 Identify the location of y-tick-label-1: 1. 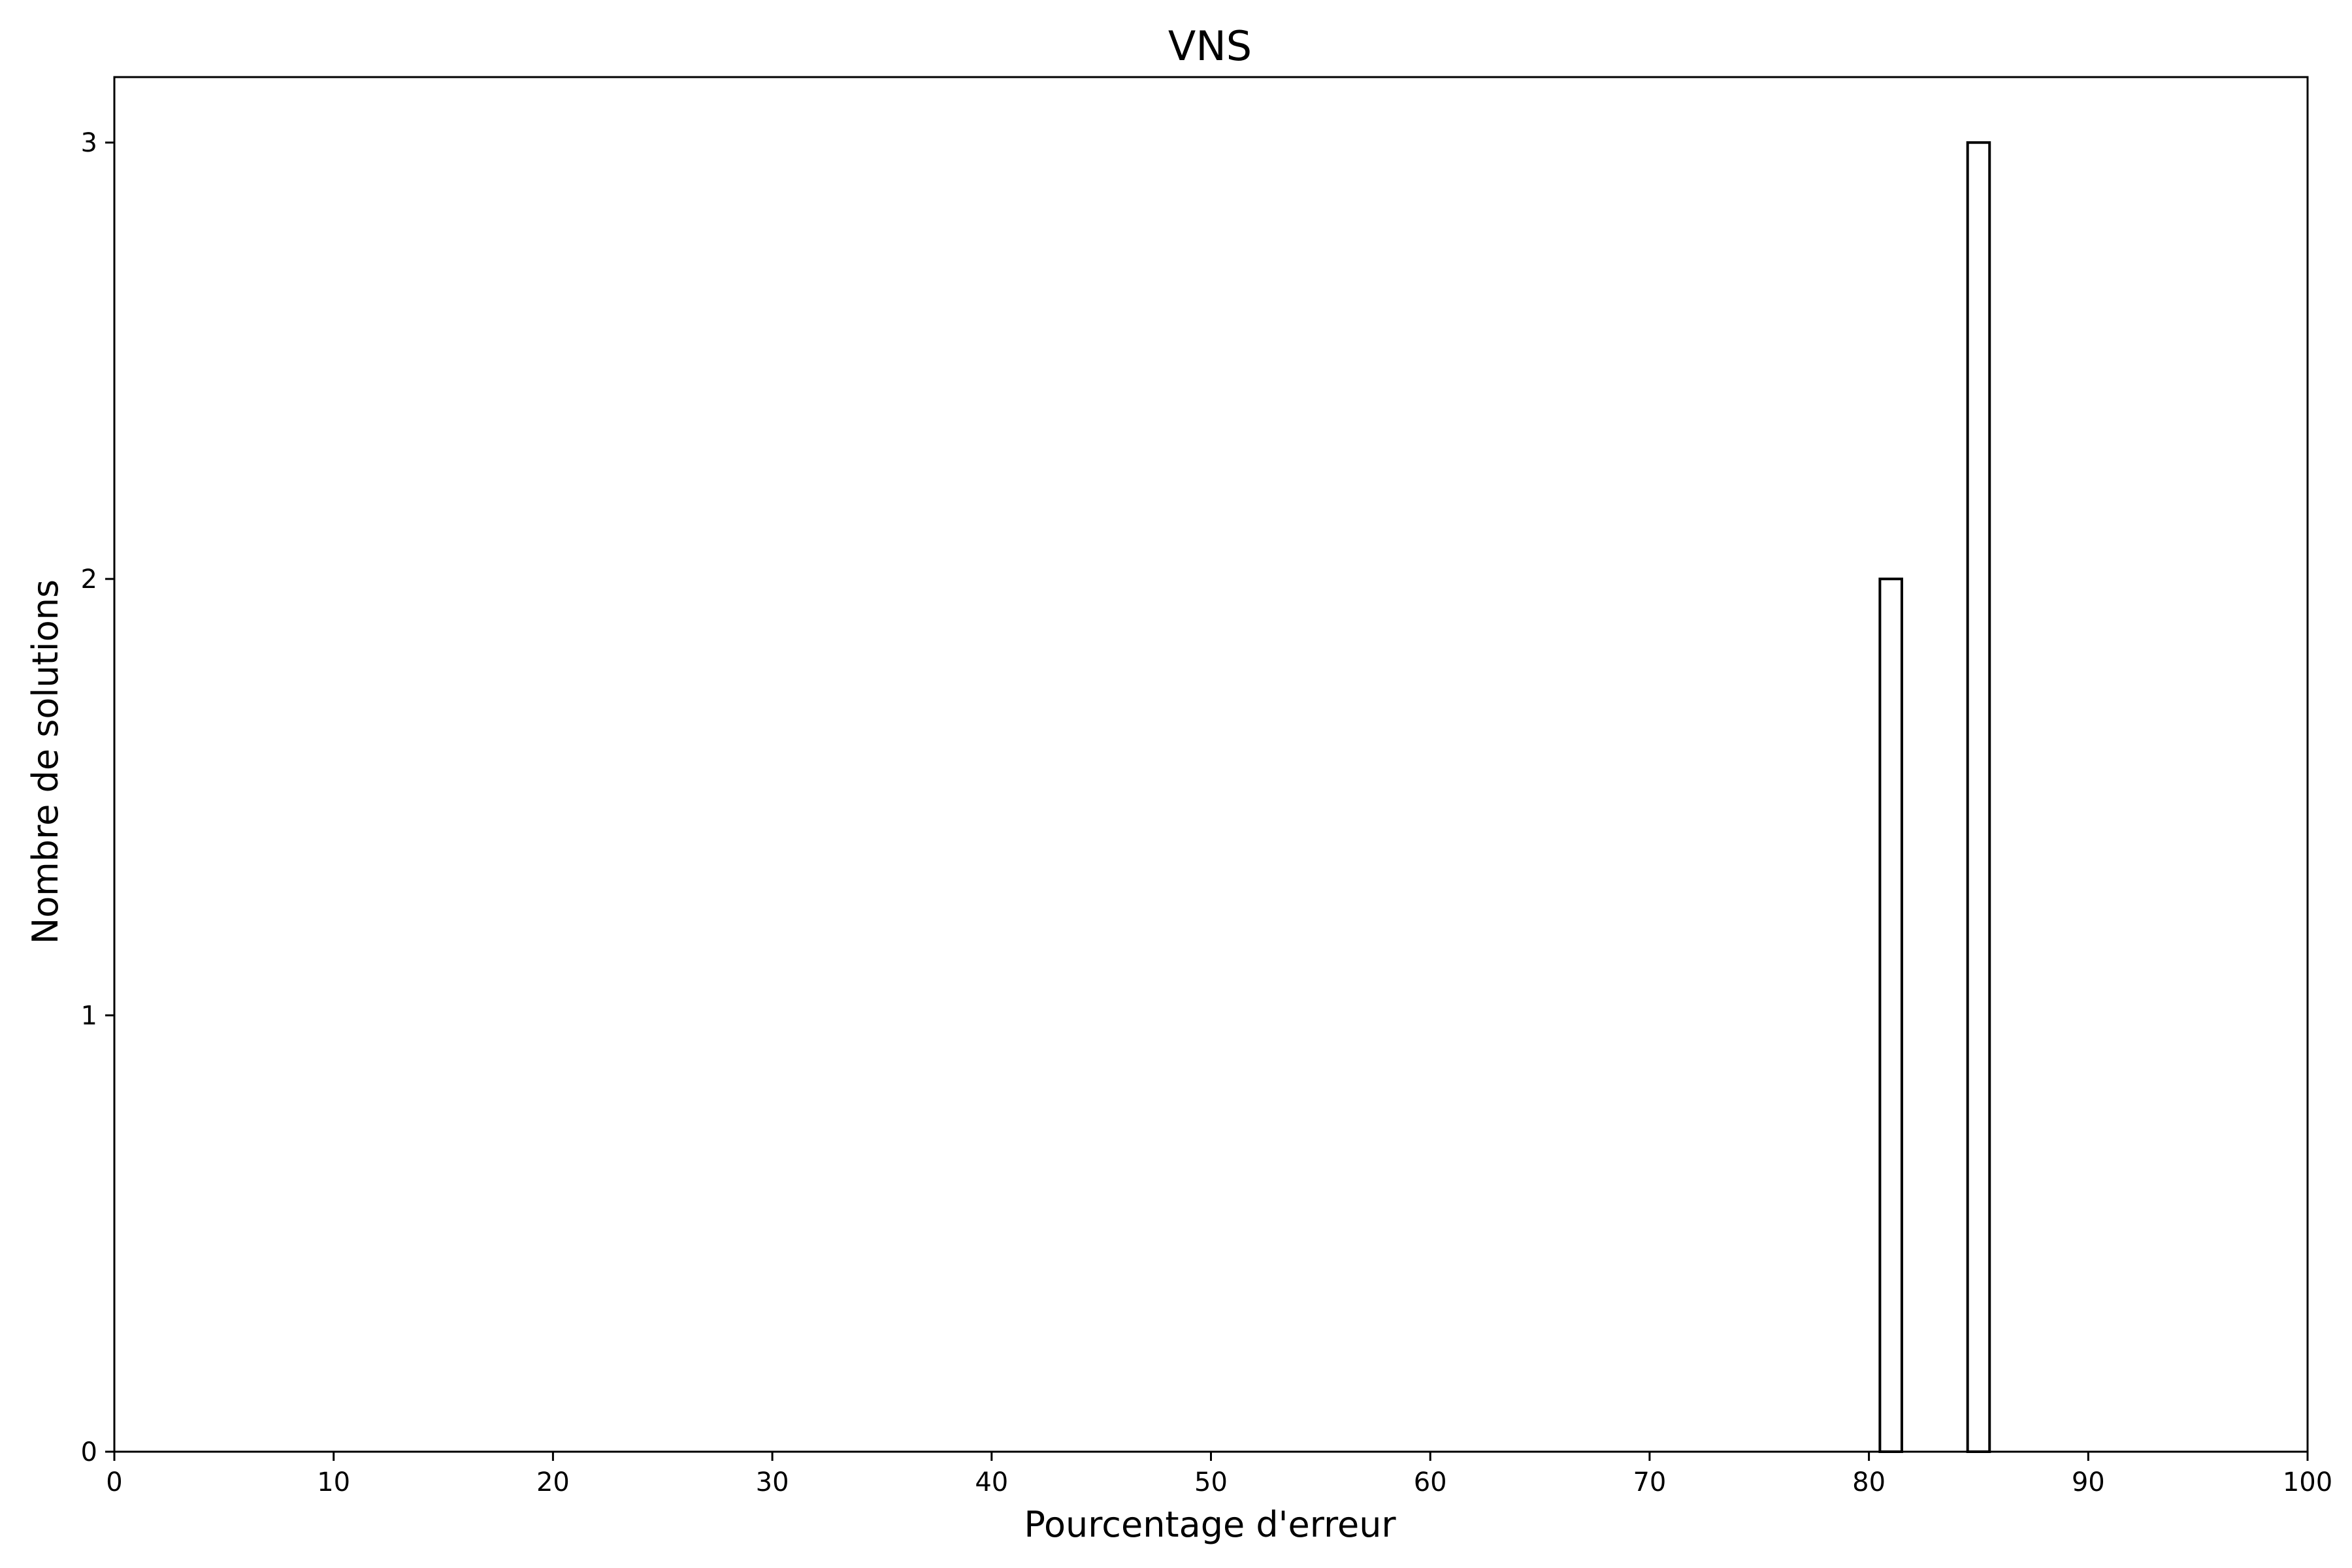
(89, 1016).